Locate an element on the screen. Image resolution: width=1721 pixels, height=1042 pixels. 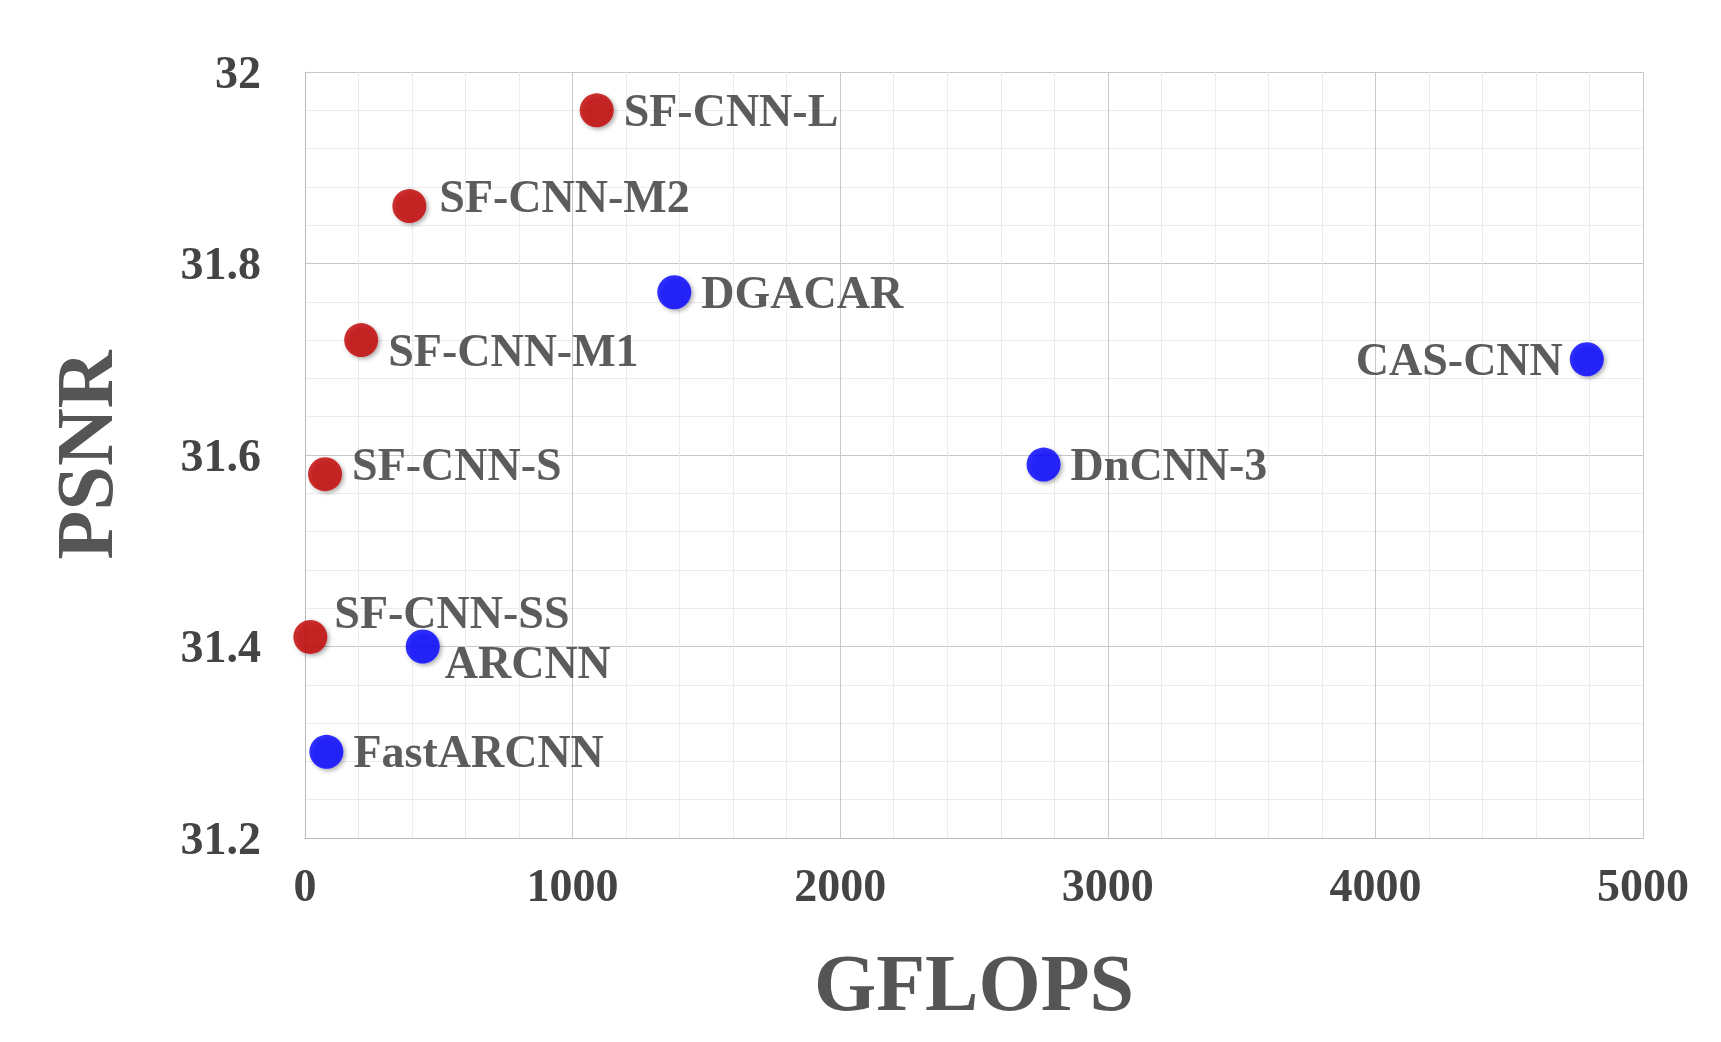
x-tick-label: 0 is located at coordinates (305, 885).